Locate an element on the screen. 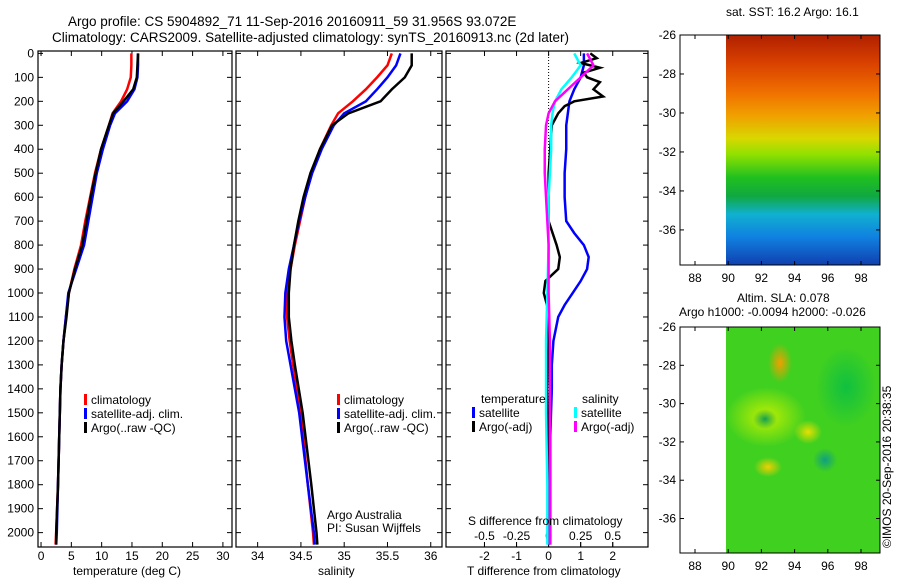 The image size is (900, 580). legend-label: climatology is located at coordinates (121, 400).